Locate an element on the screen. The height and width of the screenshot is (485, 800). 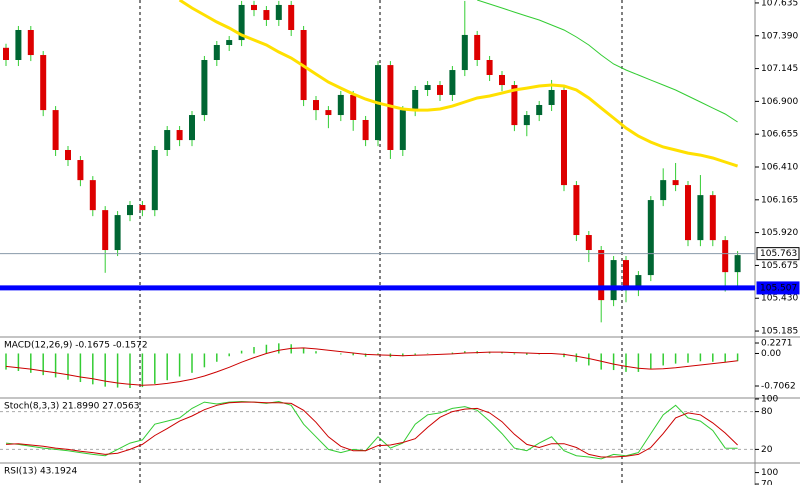
y-tick-label: 80 is located at coordinates (767, 412).